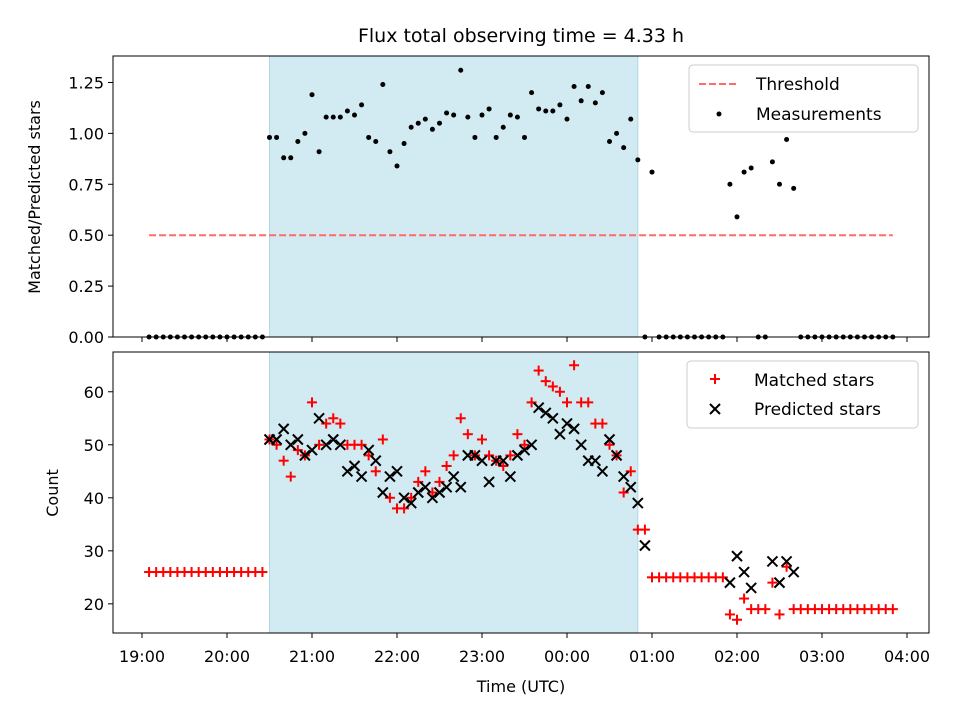 The image size is (960, 720). I want to click on predicted-stars-points, so click(531, 497).